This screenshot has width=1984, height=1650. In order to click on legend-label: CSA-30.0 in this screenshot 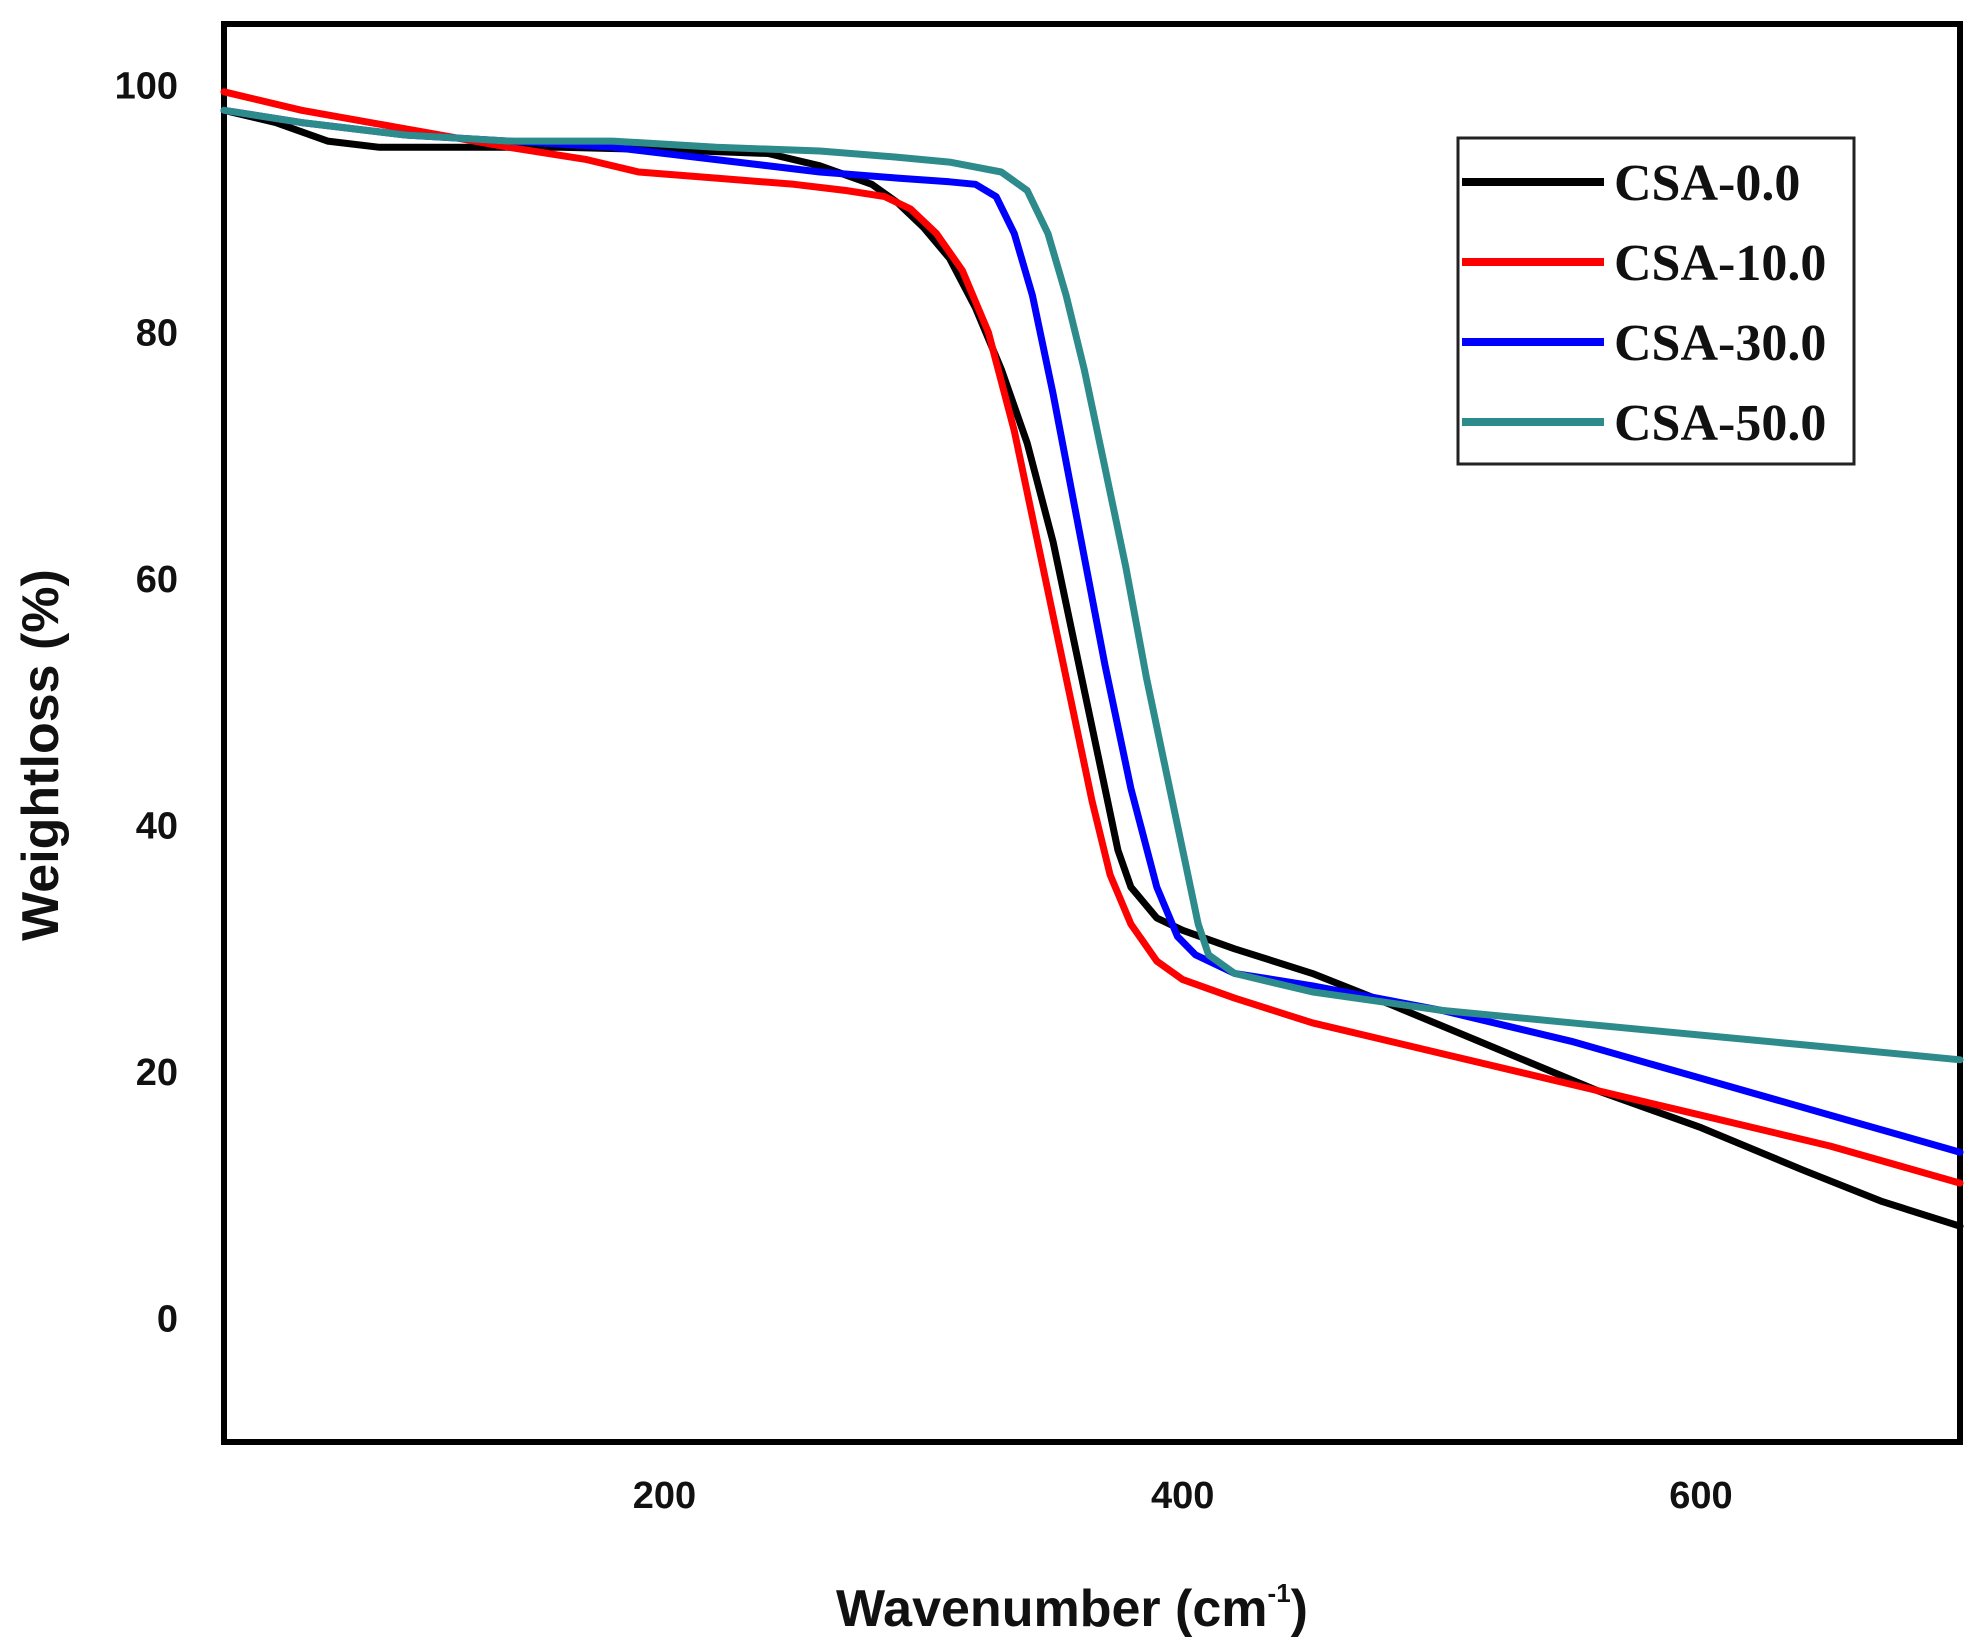, I will do `click(1720, 343)`.